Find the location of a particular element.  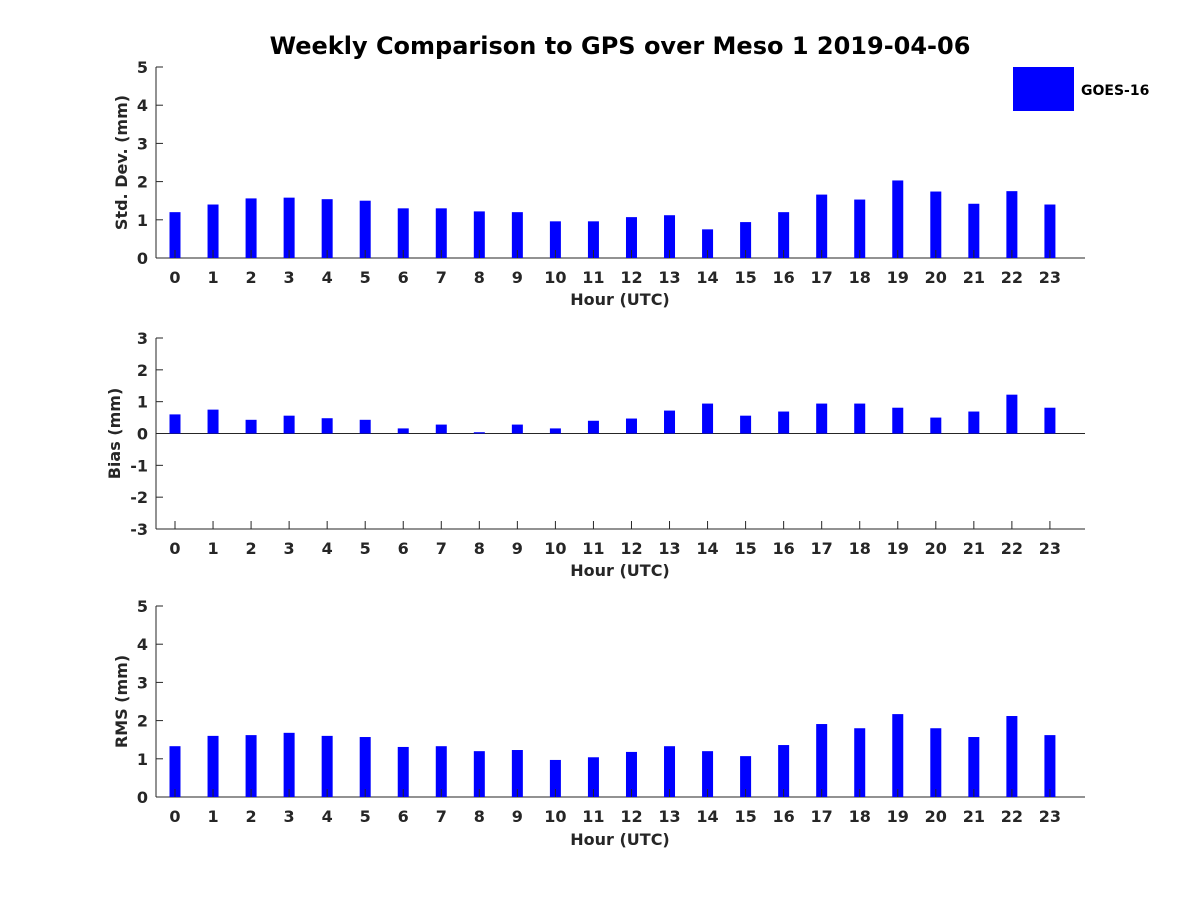

bias-xtick-label: 6 is located at coordinates (403, 548).